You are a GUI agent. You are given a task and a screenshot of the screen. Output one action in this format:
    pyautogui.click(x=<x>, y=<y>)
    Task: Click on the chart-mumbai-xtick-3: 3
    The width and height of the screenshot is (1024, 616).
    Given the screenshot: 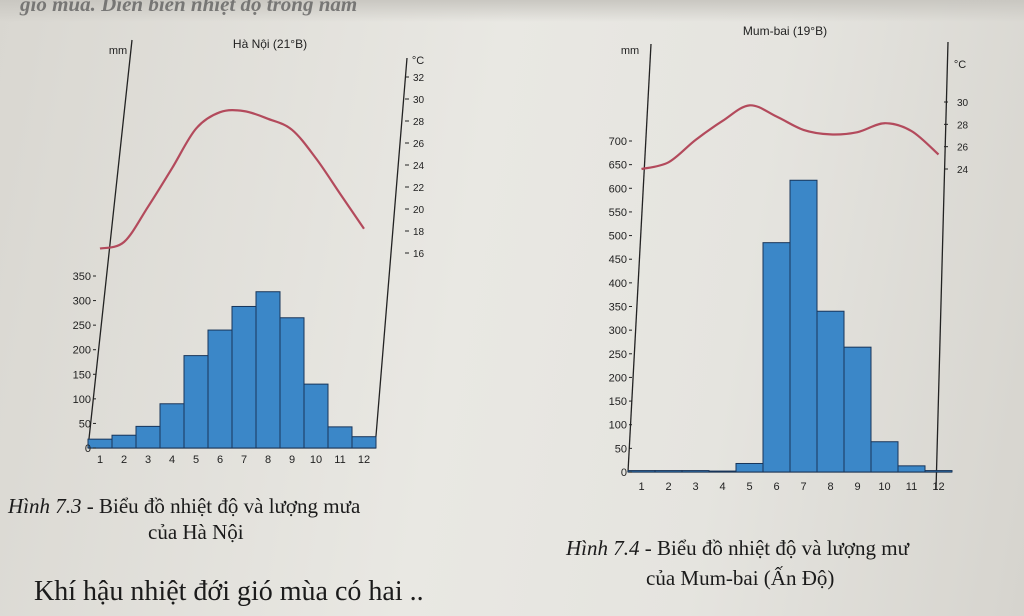 What is the action you would take?
    pyautogui.click(x=695, y=487)
    